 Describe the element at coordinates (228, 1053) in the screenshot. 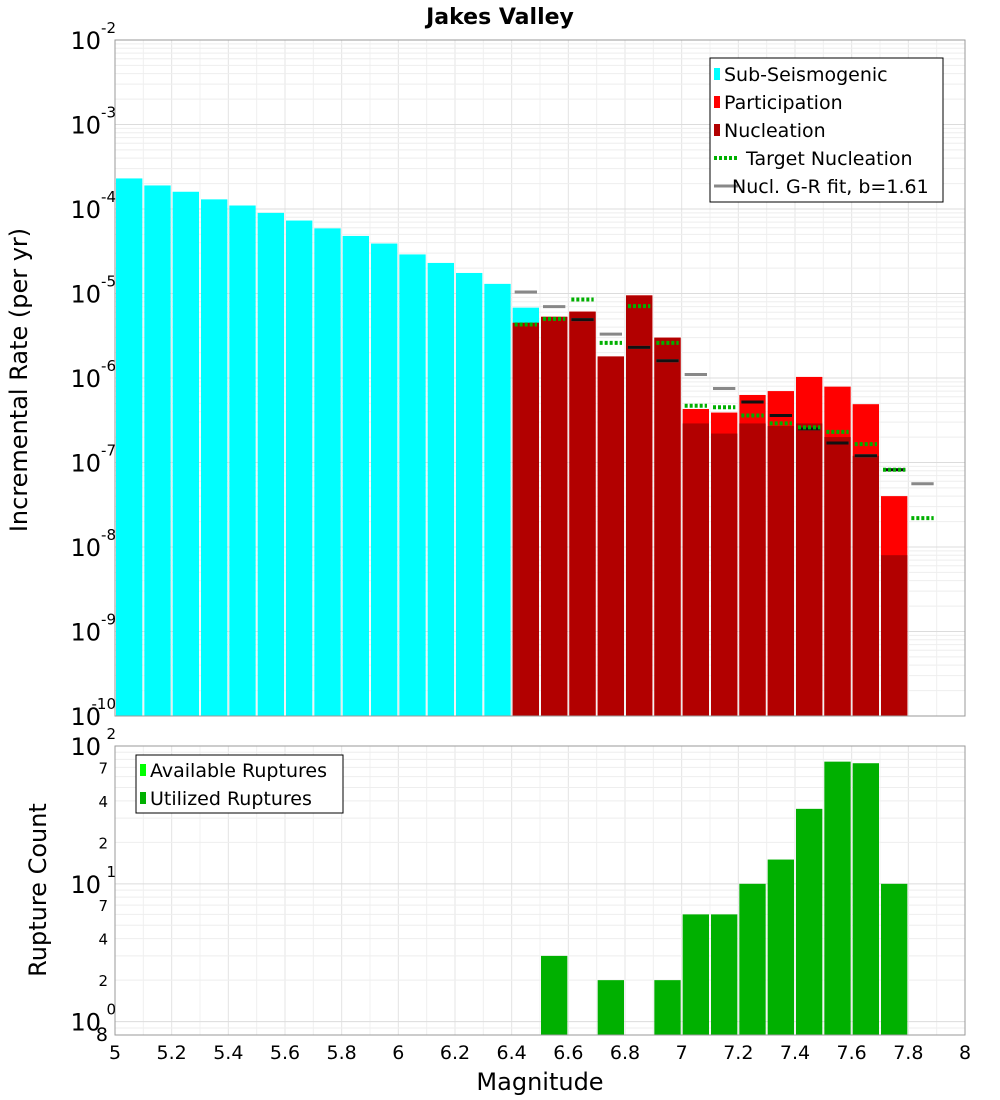

I see `x-tick-label: 5.4` at that location.